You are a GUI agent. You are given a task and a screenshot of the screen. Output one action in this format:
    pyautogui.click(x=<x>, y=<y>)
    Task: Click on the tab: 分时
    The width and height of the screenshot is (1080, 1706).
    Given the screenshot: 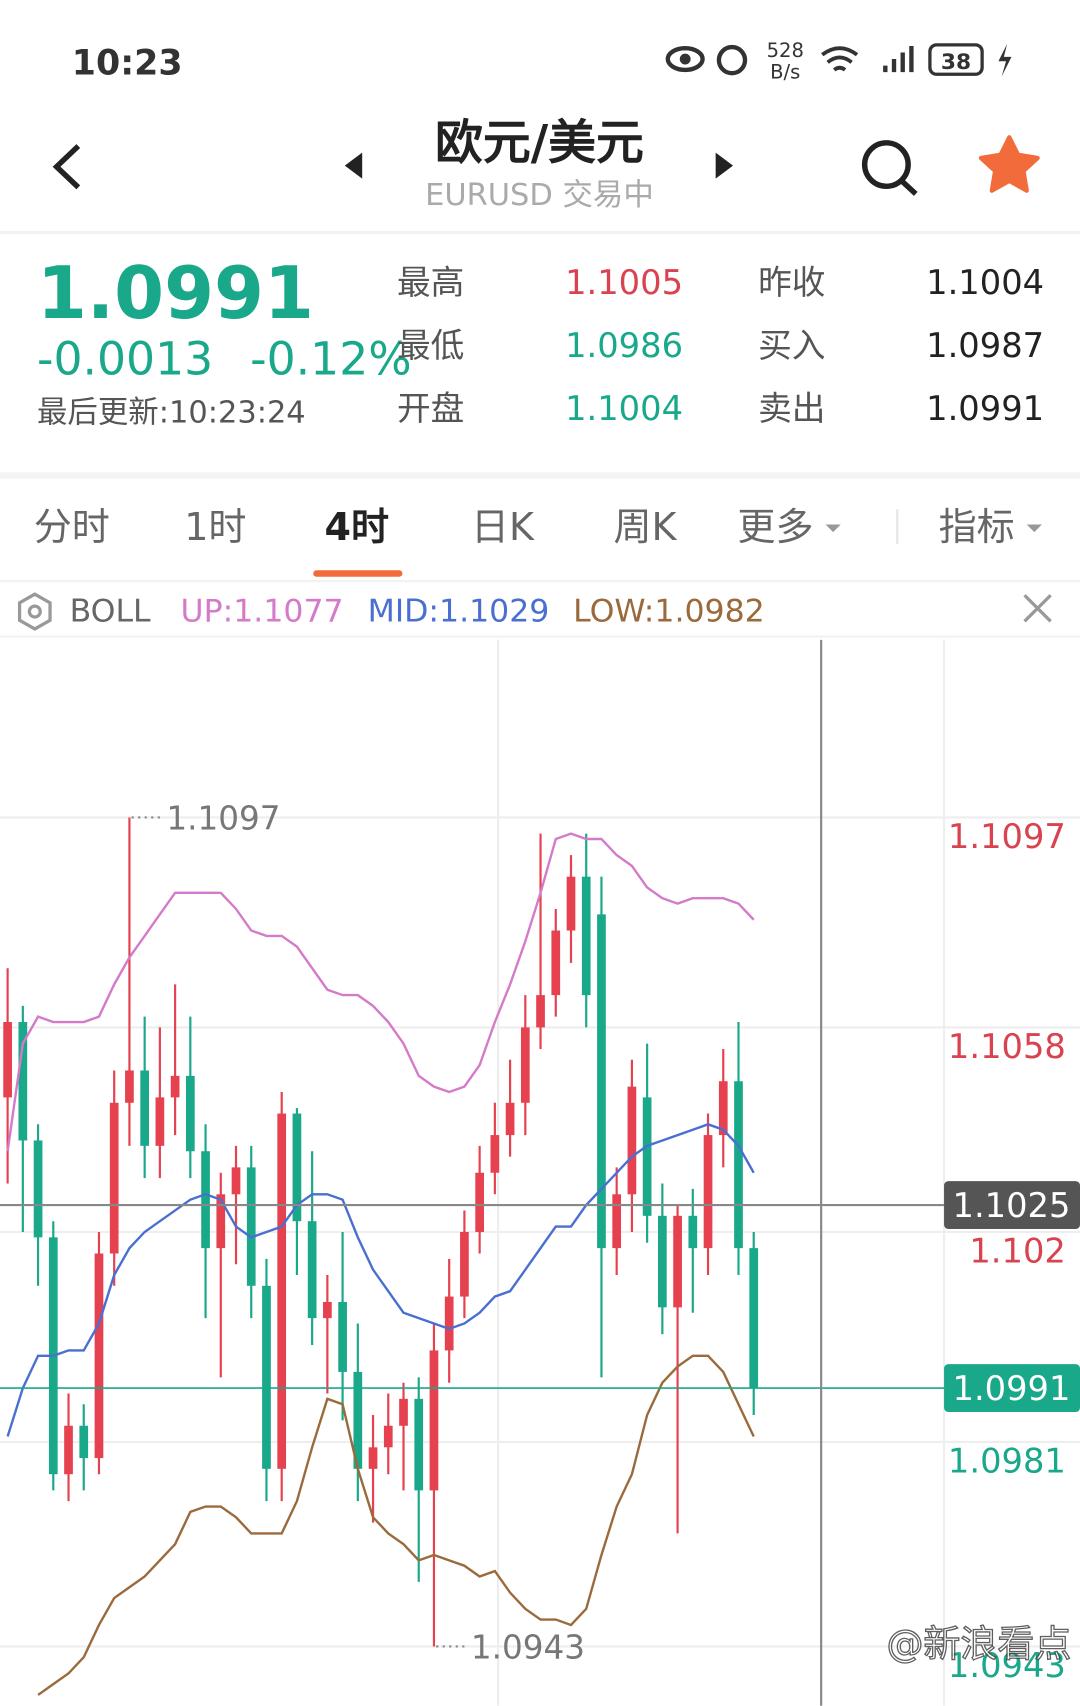 What is the action you would take?
    pyautogui.click(x=72, y=527)
    